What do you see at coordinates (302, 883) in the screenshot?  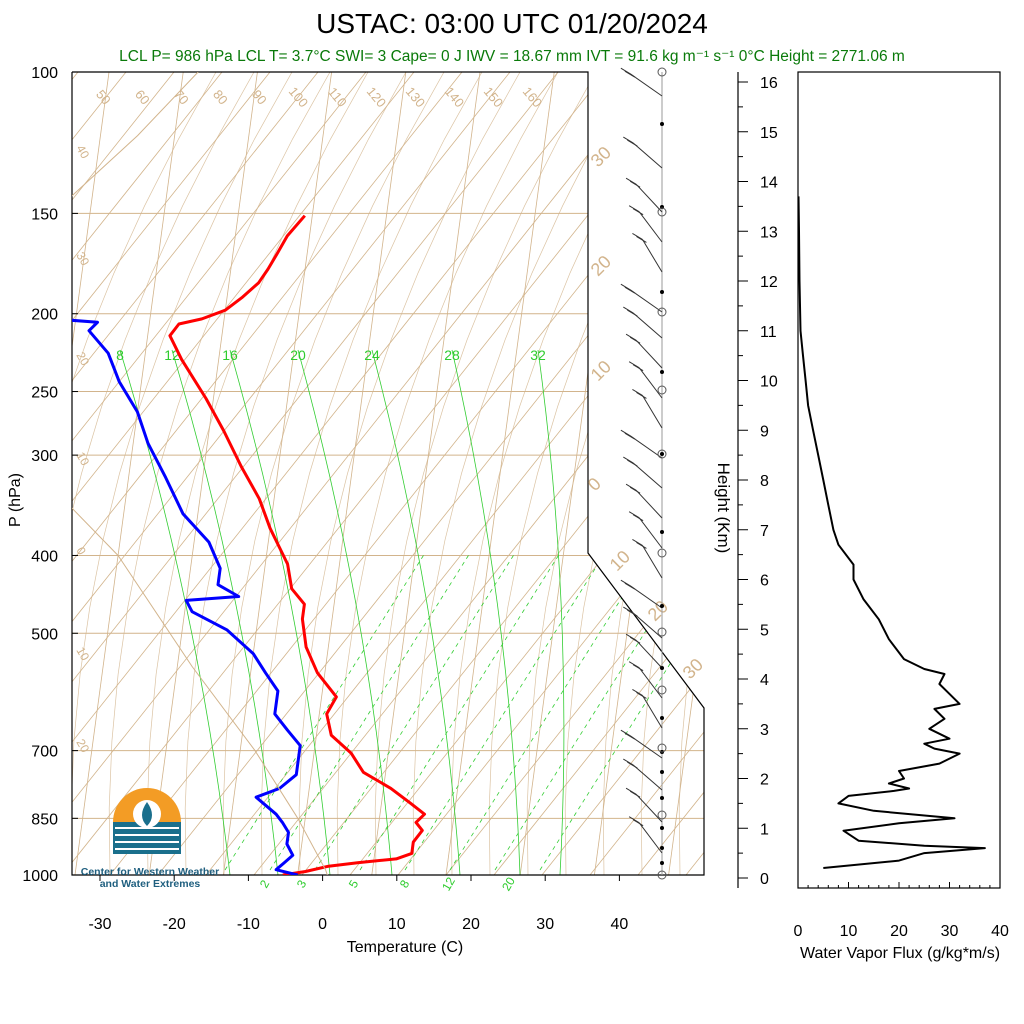 I see `mixing-ratio-label: 3` at bounding box center [302, 883].